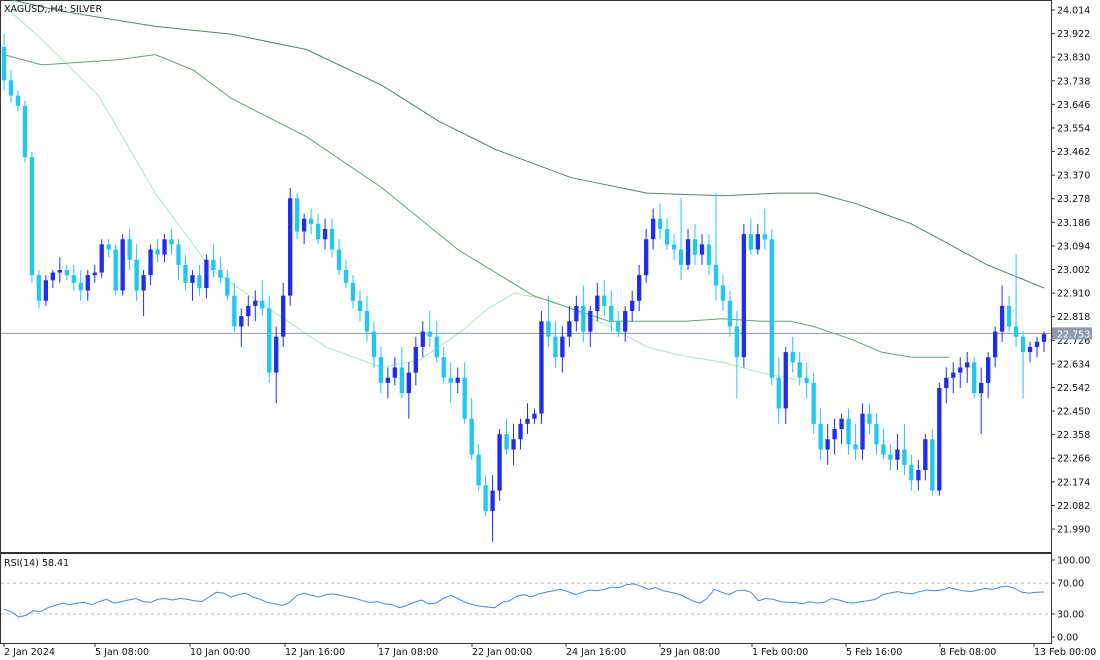  What do you see at coordinates (1070, 584) in the screenshot?
I see `rsi-tick-label: 70.00` at bounding box center [1070, 584].